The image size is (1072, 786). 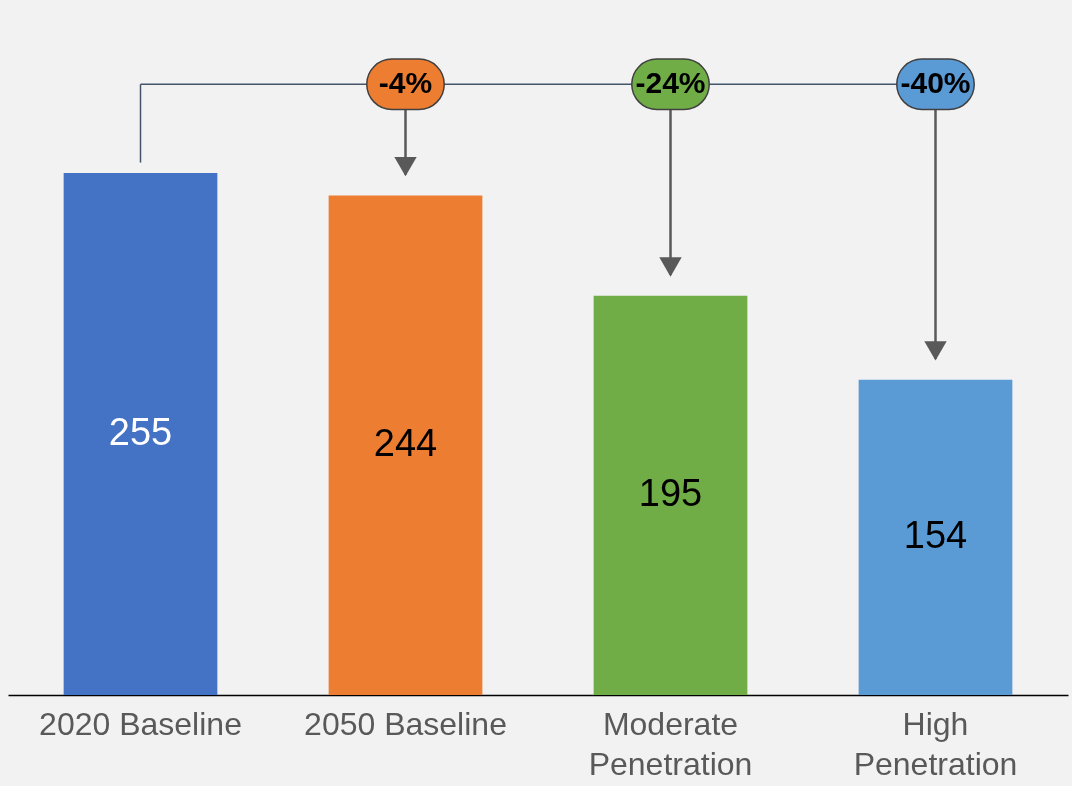 I want to click on data-label: 154, so click(x=935, y=535).